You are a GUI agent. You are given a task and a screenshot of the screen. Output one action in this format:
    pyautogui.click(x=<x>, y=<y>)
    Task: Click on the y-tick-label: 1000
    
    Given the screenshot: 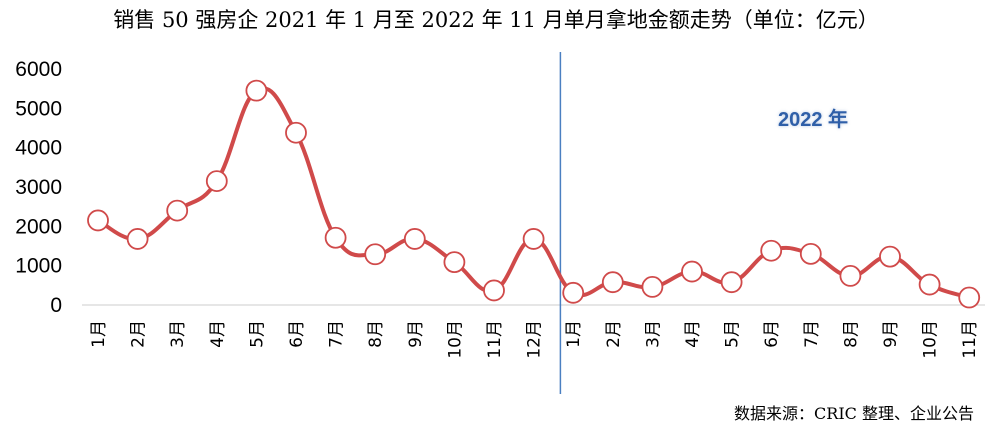 What is the action you would take?
    pyautogui.click(x=38, y=266)
    